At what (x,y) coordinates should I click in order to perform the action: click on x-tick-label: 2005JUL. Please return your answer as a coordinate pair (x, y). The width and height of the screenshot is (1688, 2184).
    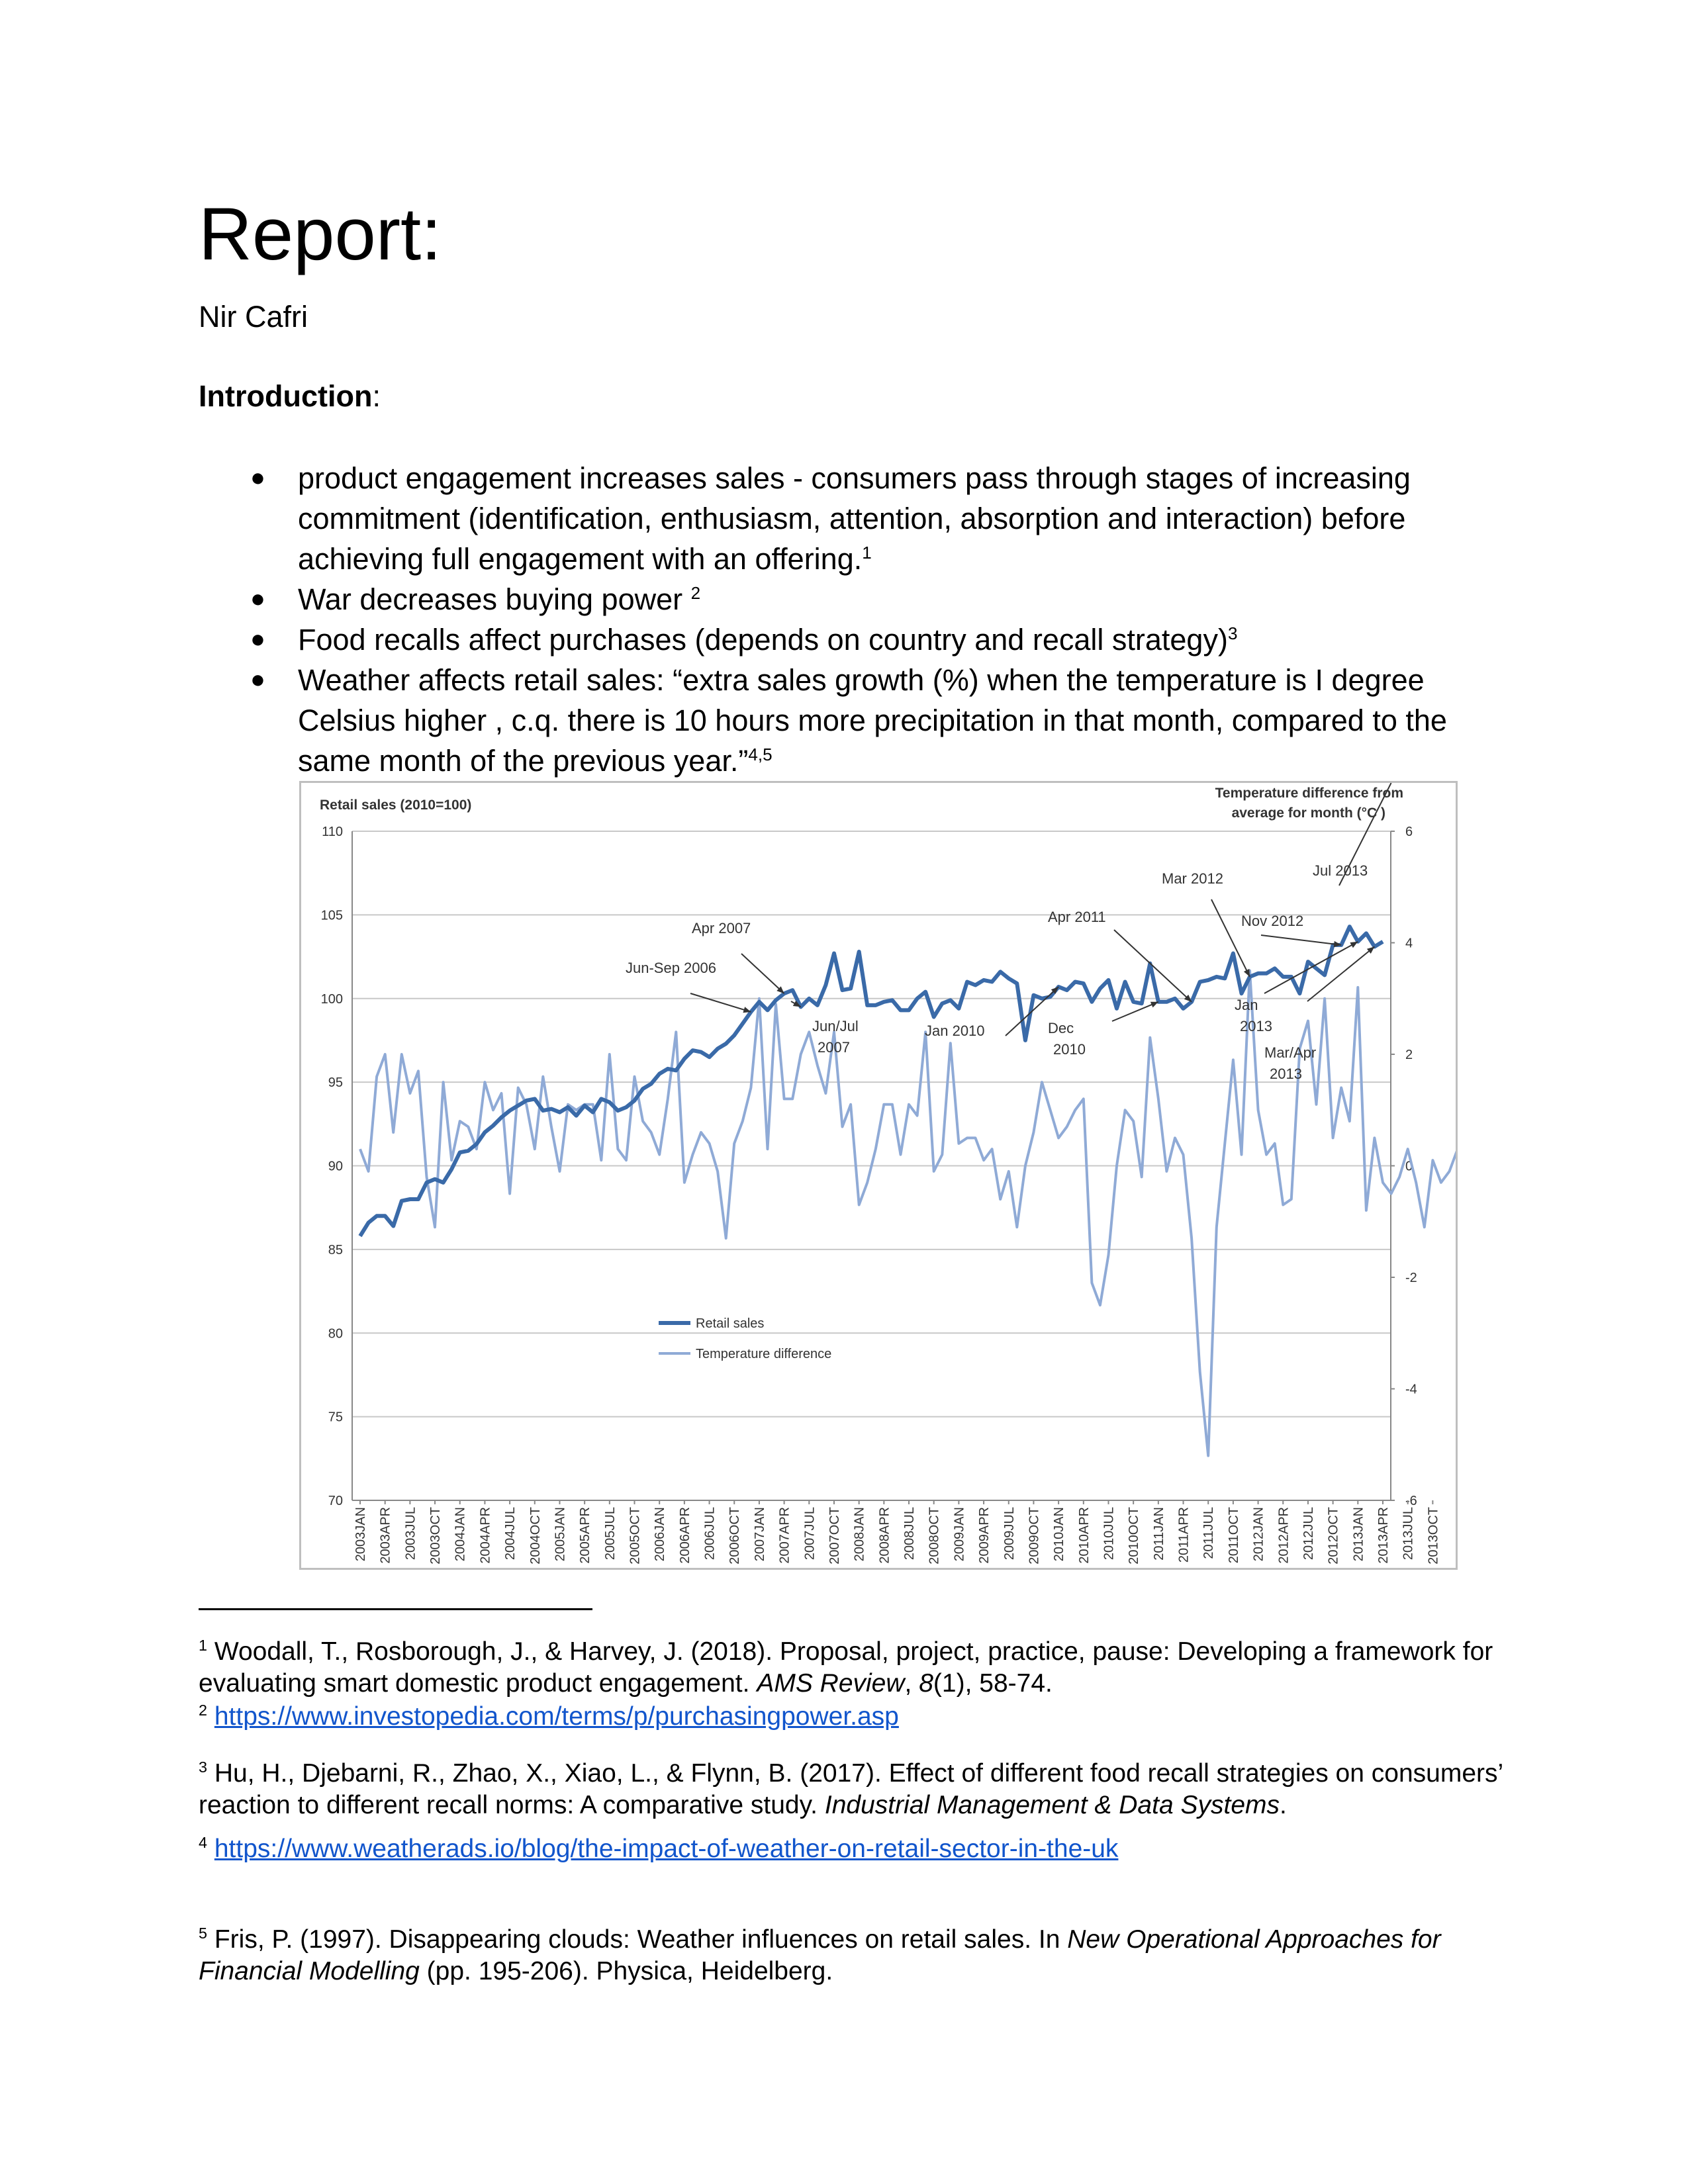
    Looking at the image, I should click on (610, 1533).